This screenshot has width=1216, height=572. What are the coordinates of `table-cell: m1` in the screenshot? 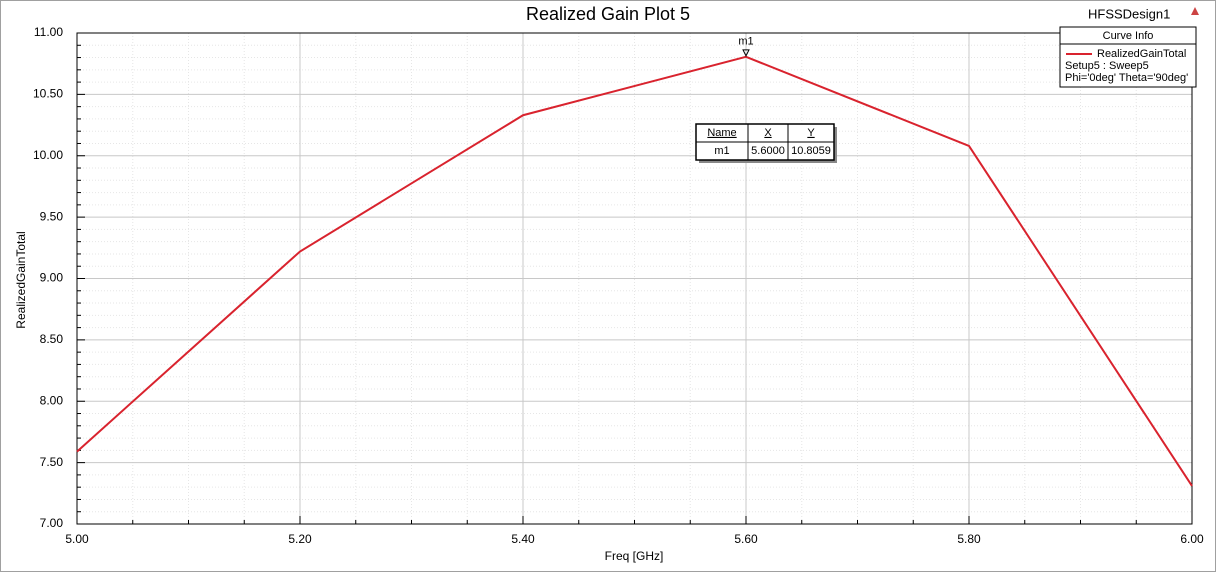 It's located at (721, 151).